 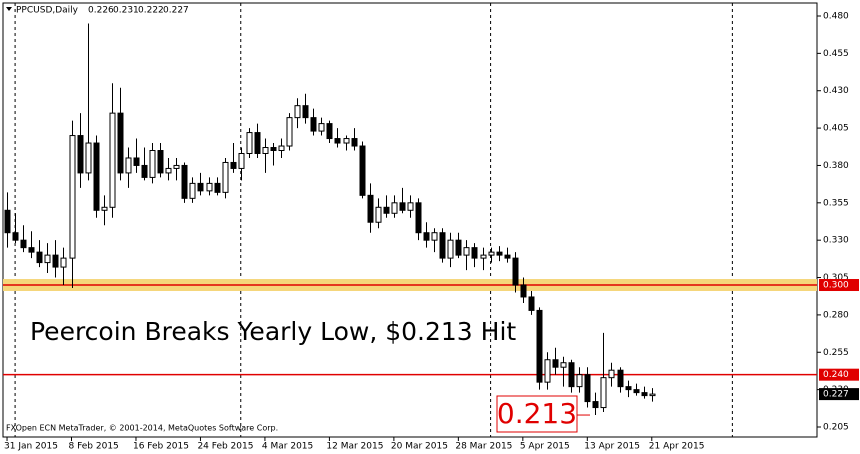 I want to click on callout-label: 0.213, so click(x=537, y=413).